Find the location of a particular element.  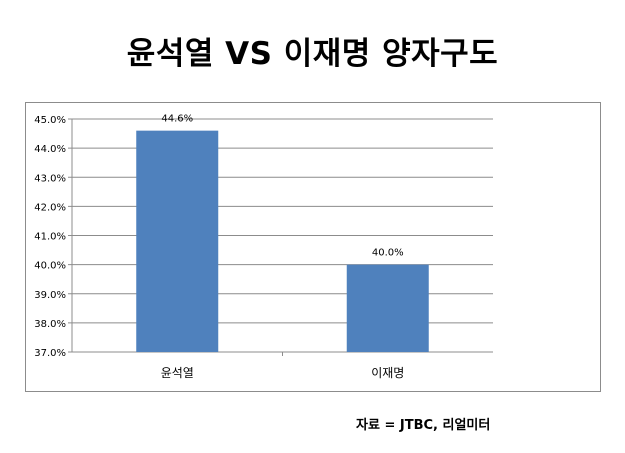

y-tick-label: 43.0% is located at coordinates (50, 178).